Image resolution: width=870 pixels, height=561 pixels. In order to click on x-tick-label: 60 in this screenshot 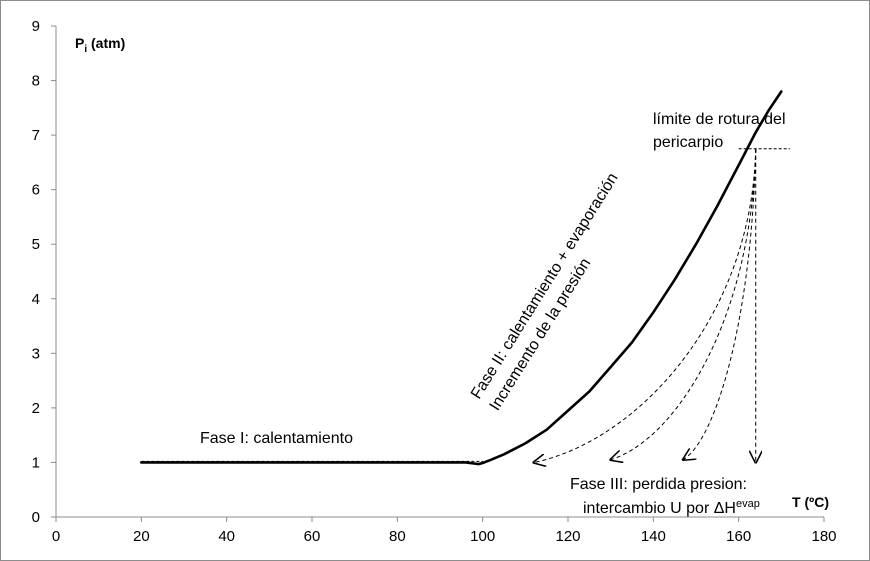, I will do `click(312, 536)`.